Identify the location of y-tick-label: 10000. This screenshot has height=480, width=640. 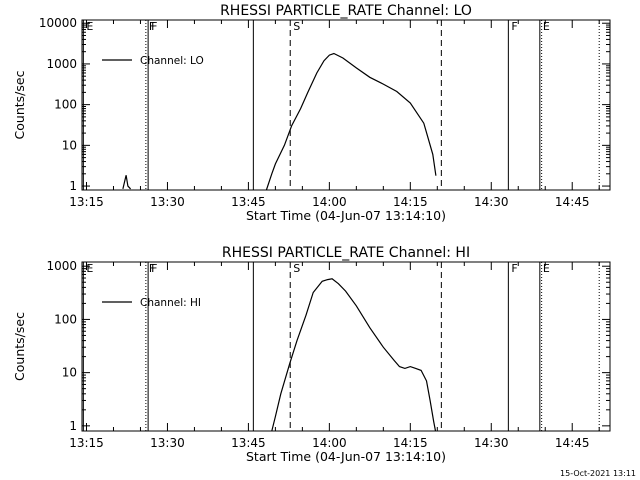
(58, 23).